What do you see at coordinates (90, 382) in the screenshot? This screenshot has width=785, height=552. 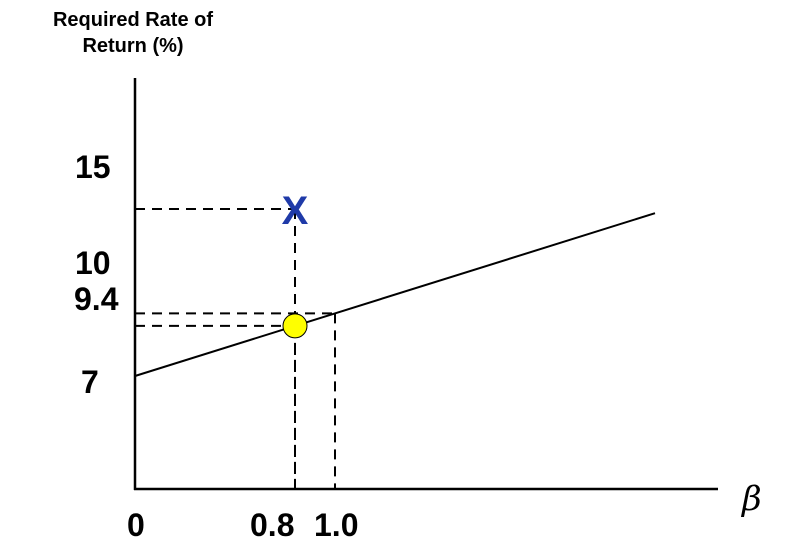 I see `y-tick-label-7: 7` at bounding box center [90, 382].